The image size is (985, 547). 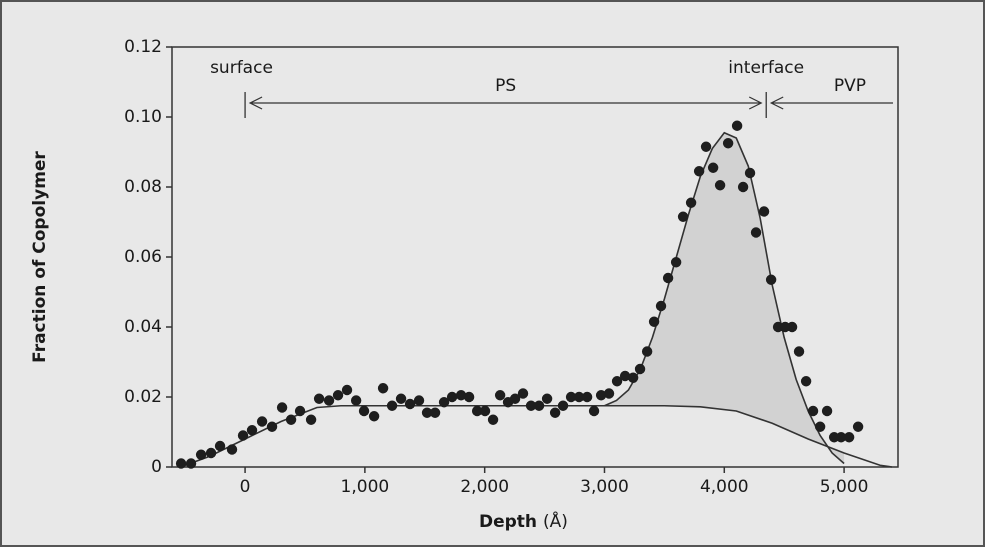 What do you see at coordinates (40, 257) in the screenshot?
I see `y-axis-label: Fraction of Copolymer` at bounding box center [40, 257].